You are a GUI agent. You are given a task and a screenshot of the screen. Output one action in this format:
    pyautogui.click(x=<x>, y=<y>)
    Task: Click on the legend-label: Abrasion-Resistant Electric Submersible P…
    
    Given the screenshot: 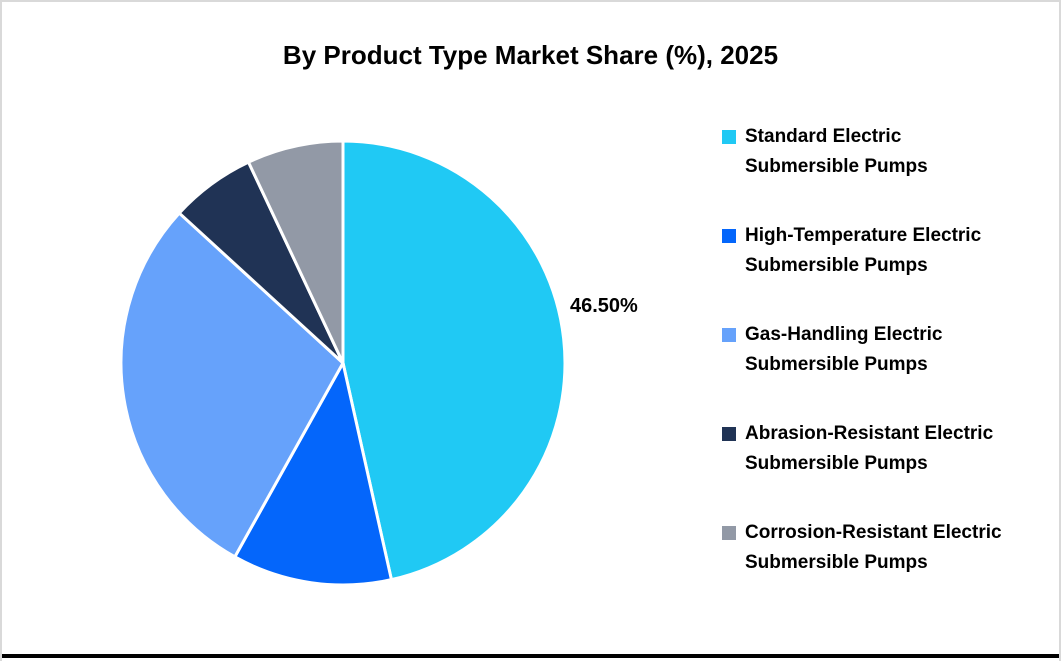 What is the action you would take?
    pyautogui.click(x=869, y=448)
    